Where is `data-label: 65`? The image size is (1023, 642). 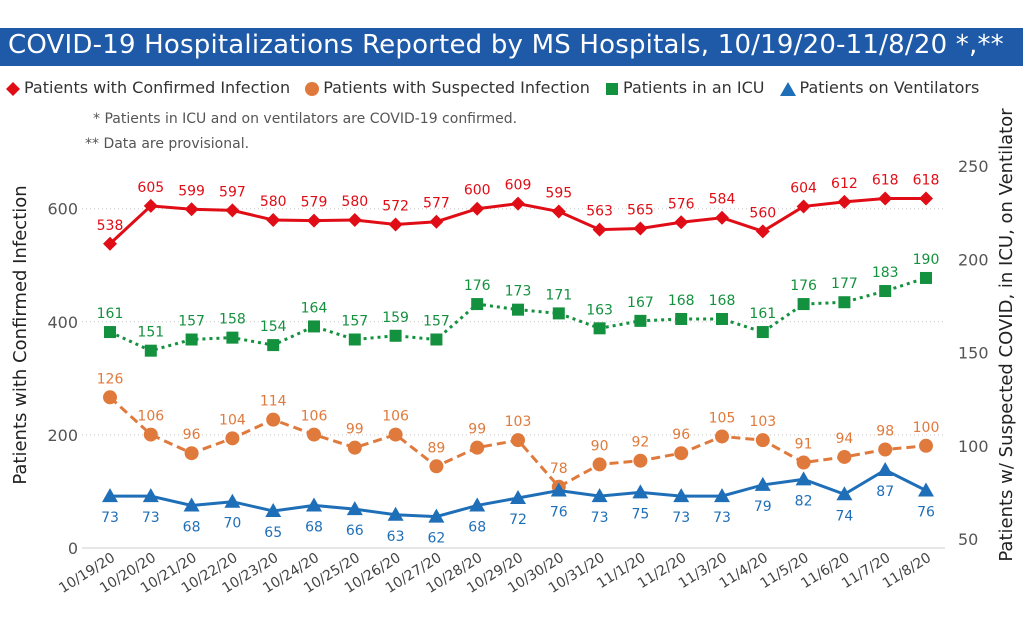 data-label: 65 is located at coordinates (273, 533).